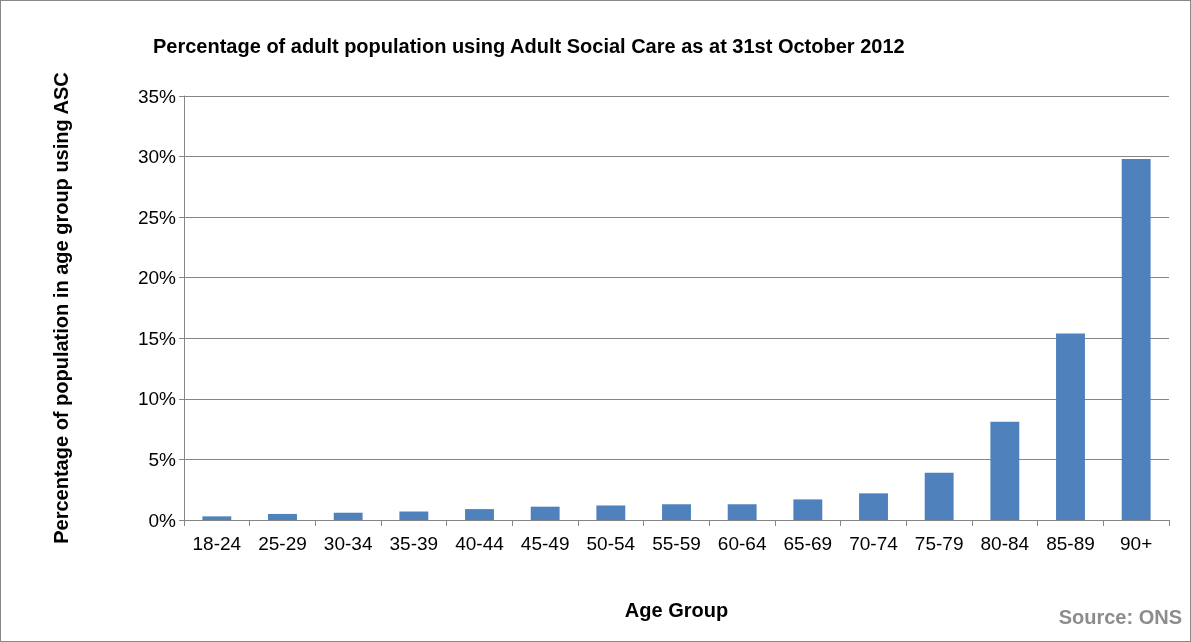  I want to click on x-tick-label: 45-49, so click(545, 543).